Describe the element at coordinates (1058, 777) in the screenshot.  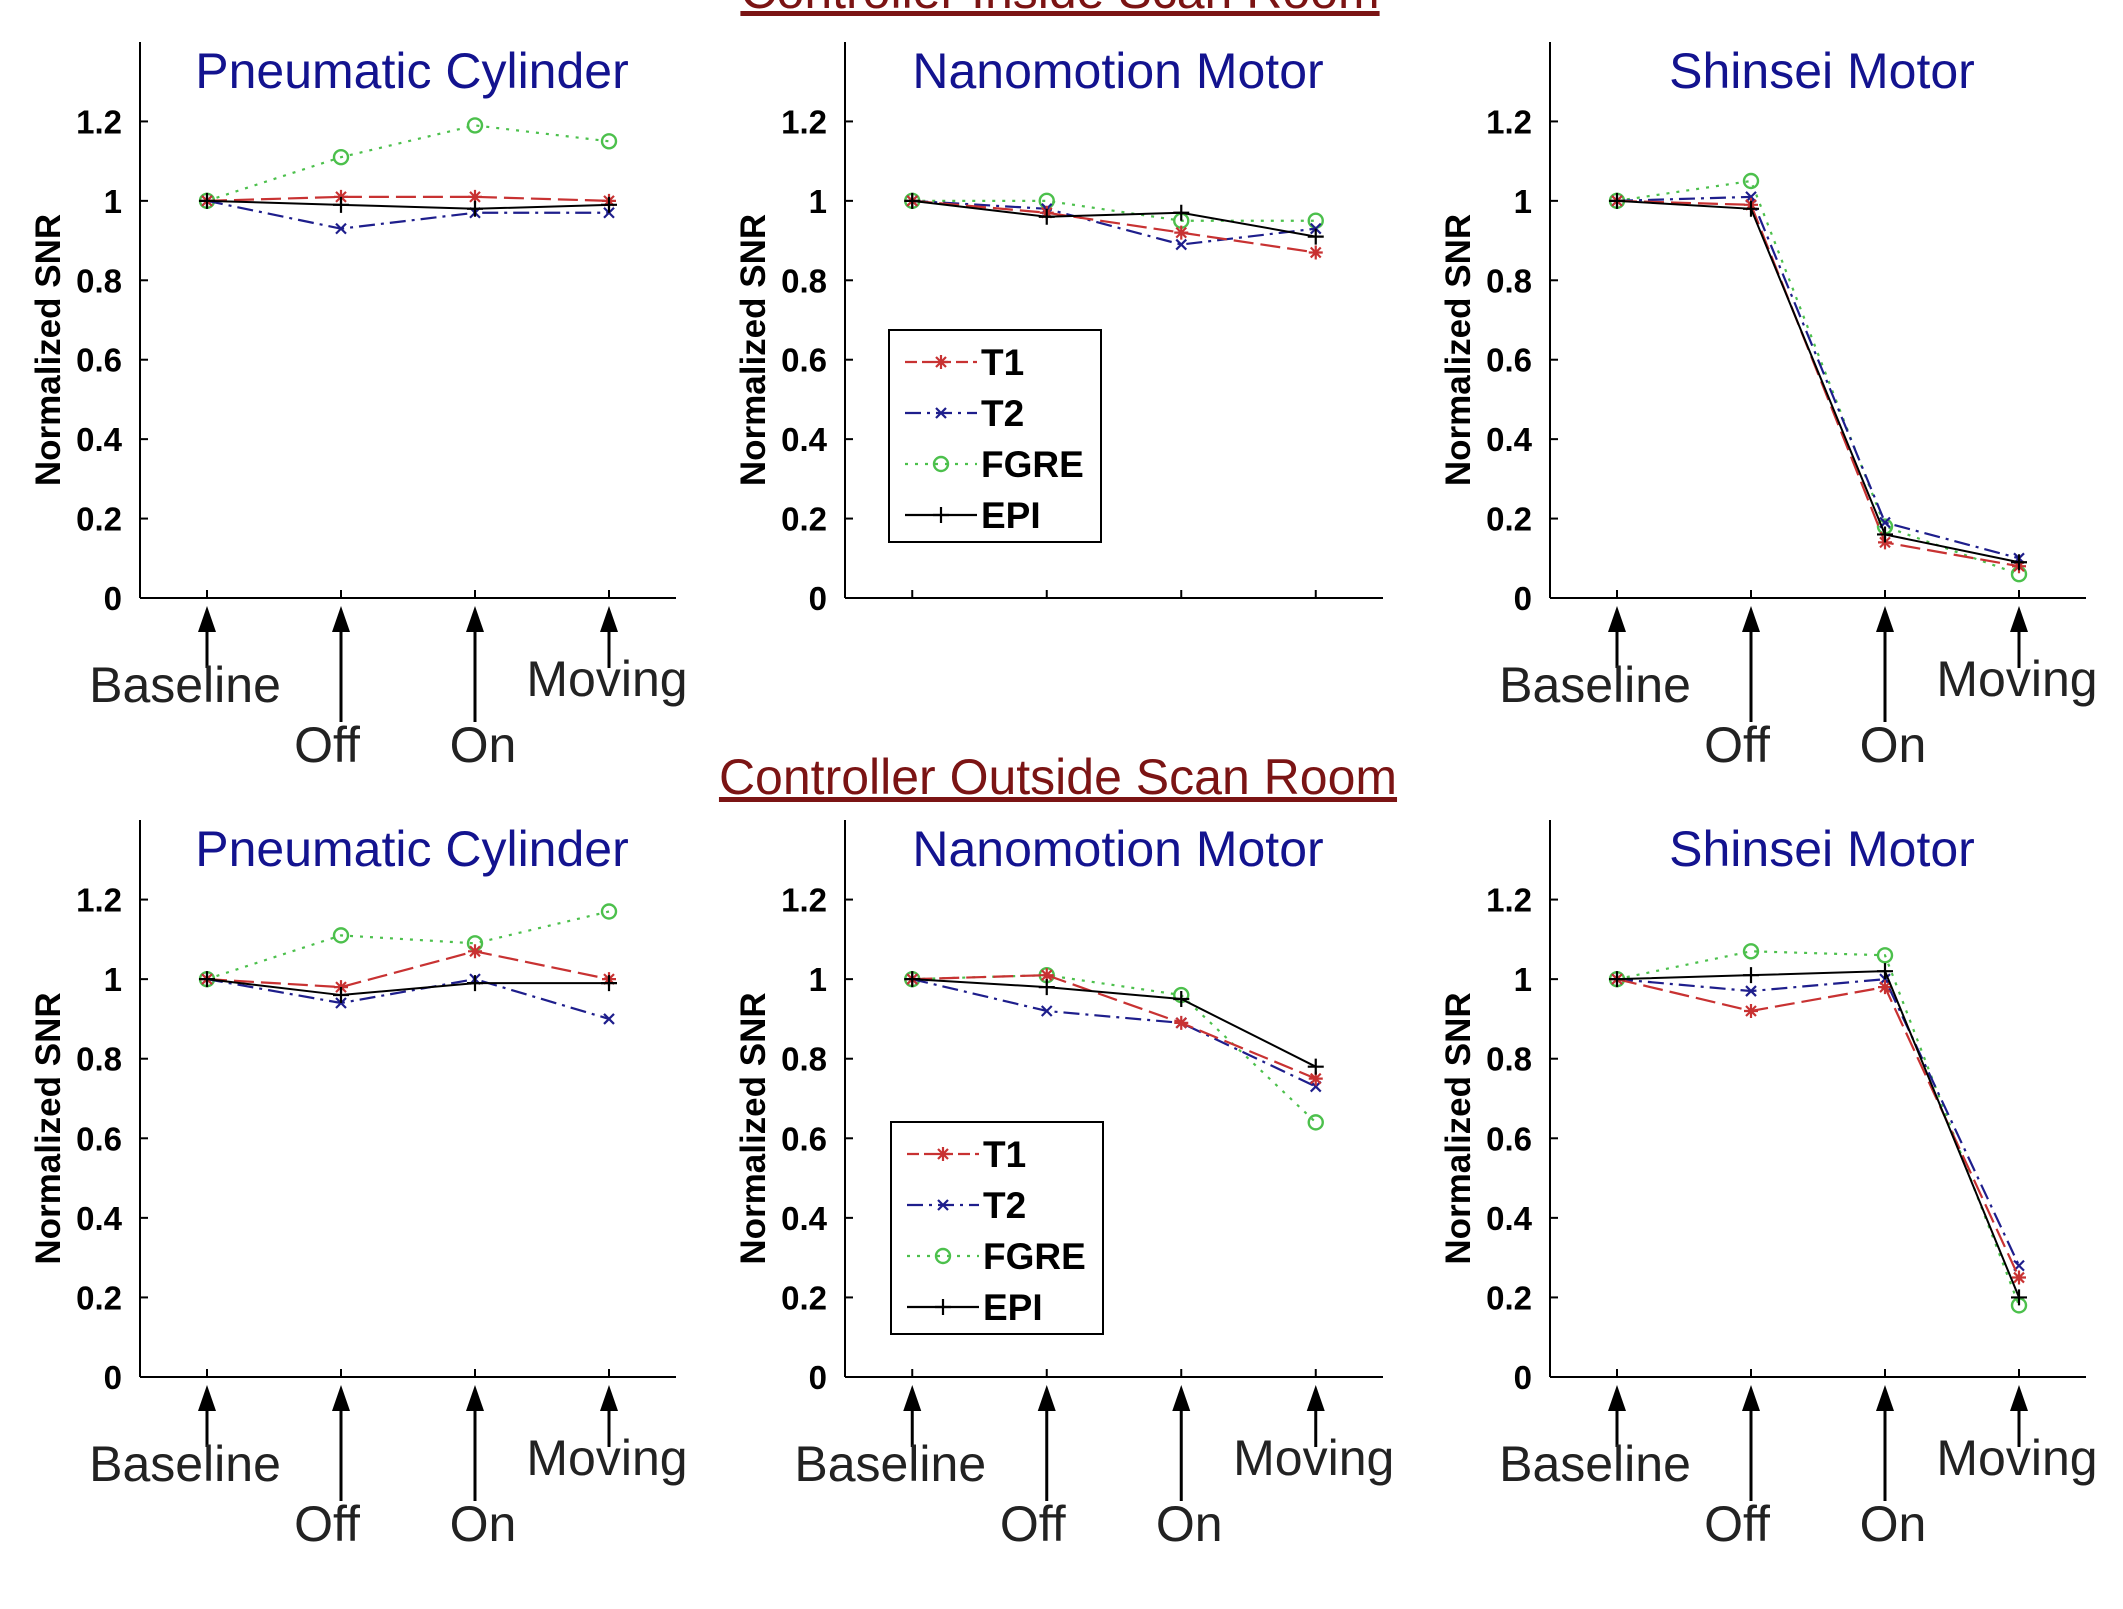
I see `header-outside: Controller Outside Scan Room` at that location.